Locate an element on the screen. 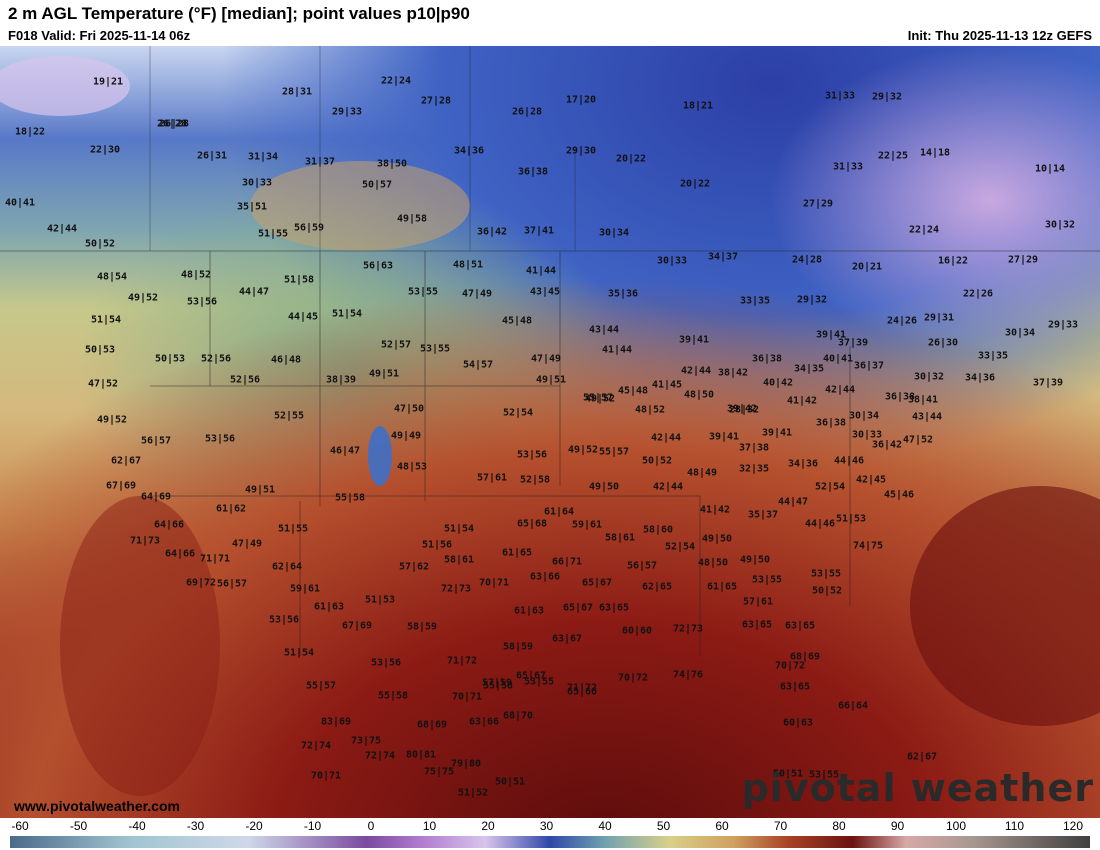 This screenshot has height=850, width=1100. point-value-label: 20|21 is located at coordinates (867, 267).